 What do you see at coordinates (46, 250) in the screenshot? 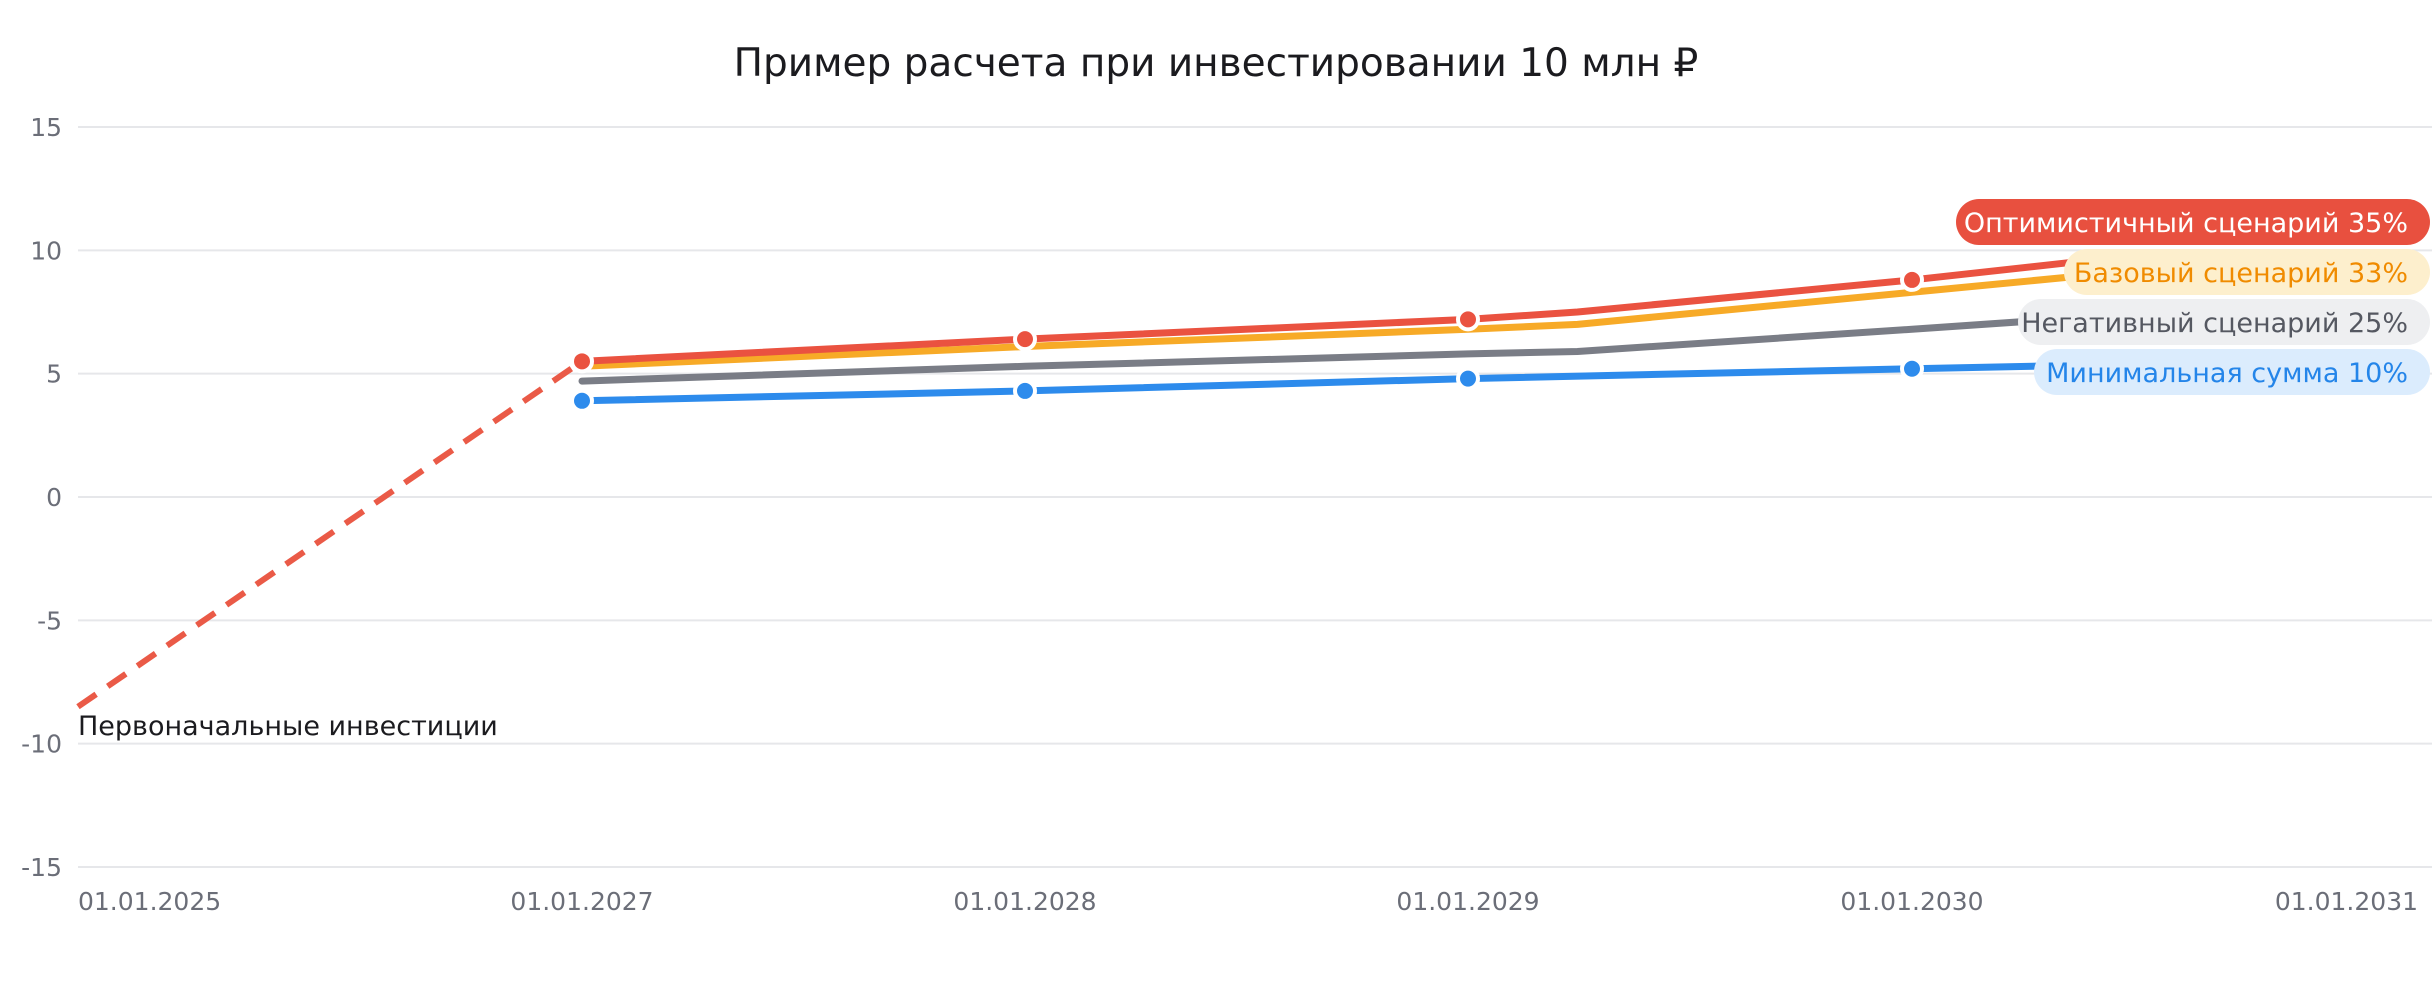
I see `y-tick-label: 10` at bounding box center [46, 250].